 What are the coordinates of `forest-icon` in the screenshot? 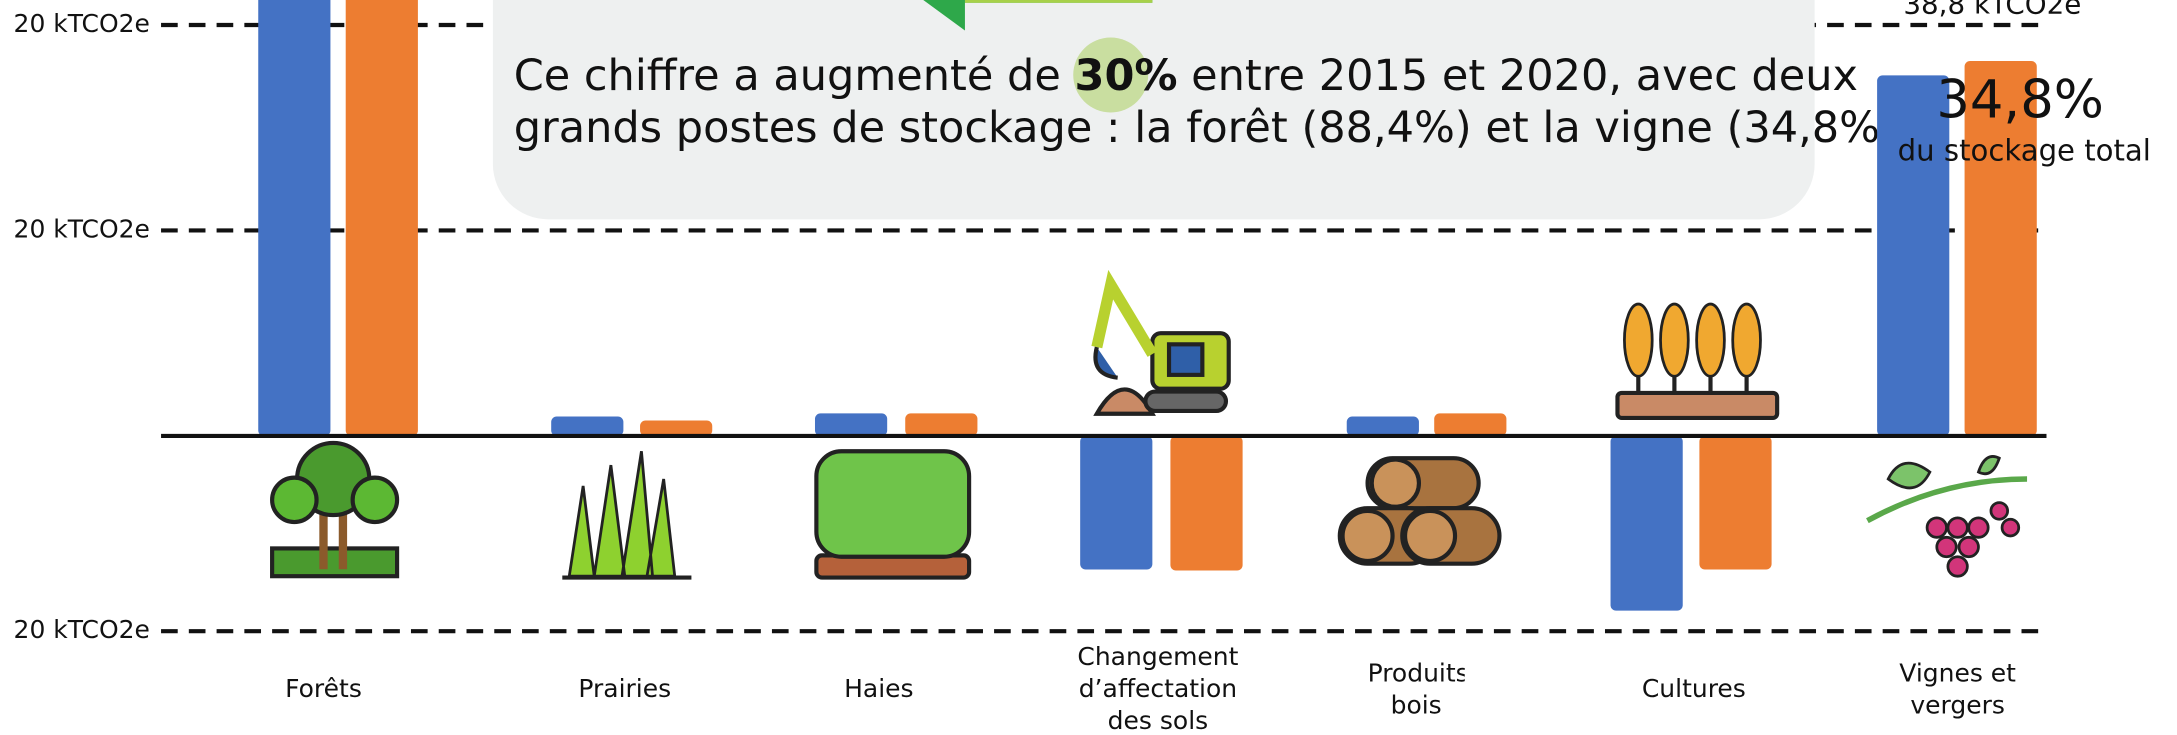 It's located at (335, 509).